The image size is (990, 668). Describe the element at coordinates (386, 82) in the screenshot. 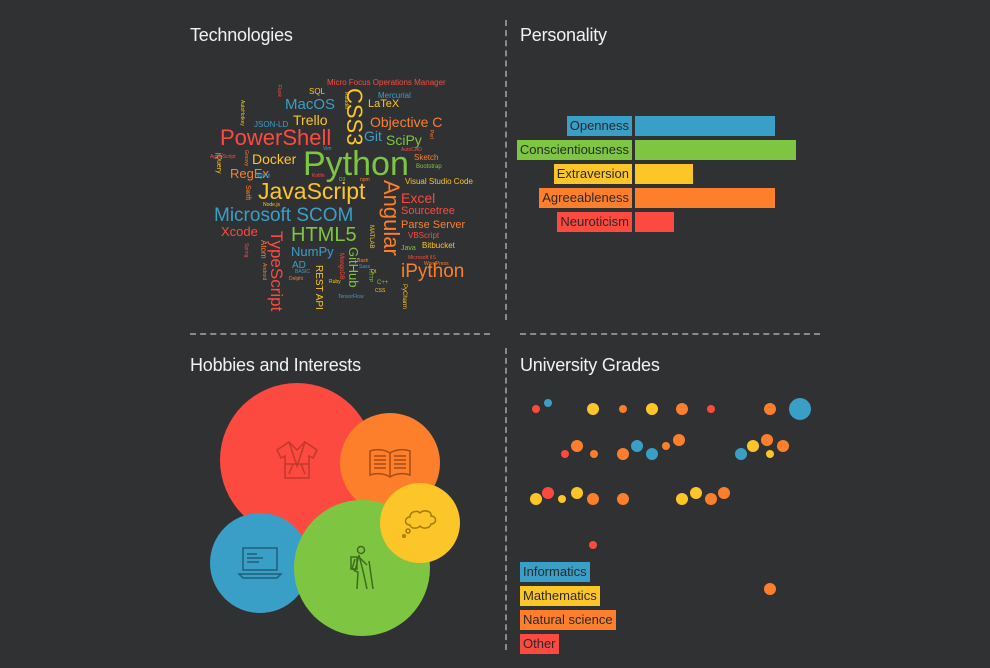

I see `word-cloud-term: Micro Focus Operations Manager` at that location.